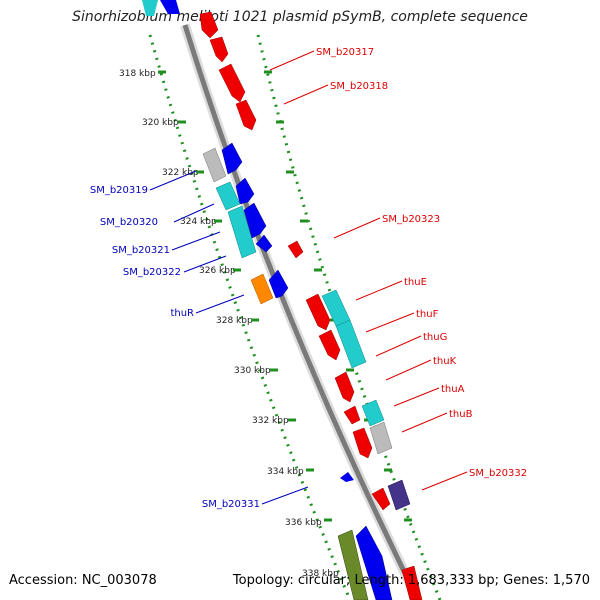 The height and width of the screenshot is (600, 600). What do you see at coordinates (498, 473) in the screenshot?
I see `gene-label: SM_b20332` at bounding box center [498, 473].